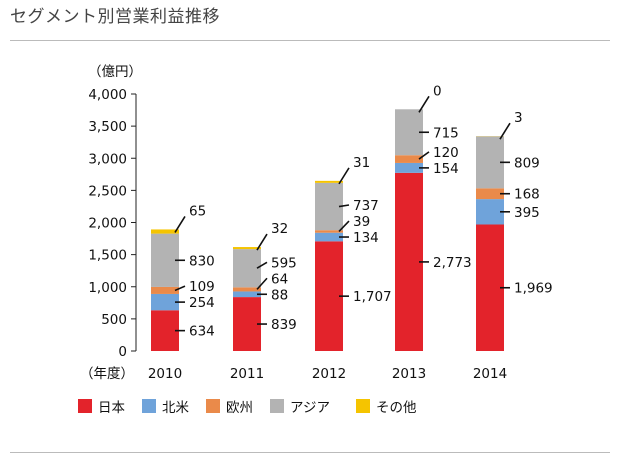 The height and width of the screenshot is (455, 622). What do you see at coordinates (396, 408) in the screenshot?
I see `legend-label: その他` at bounding box center [396, 408].